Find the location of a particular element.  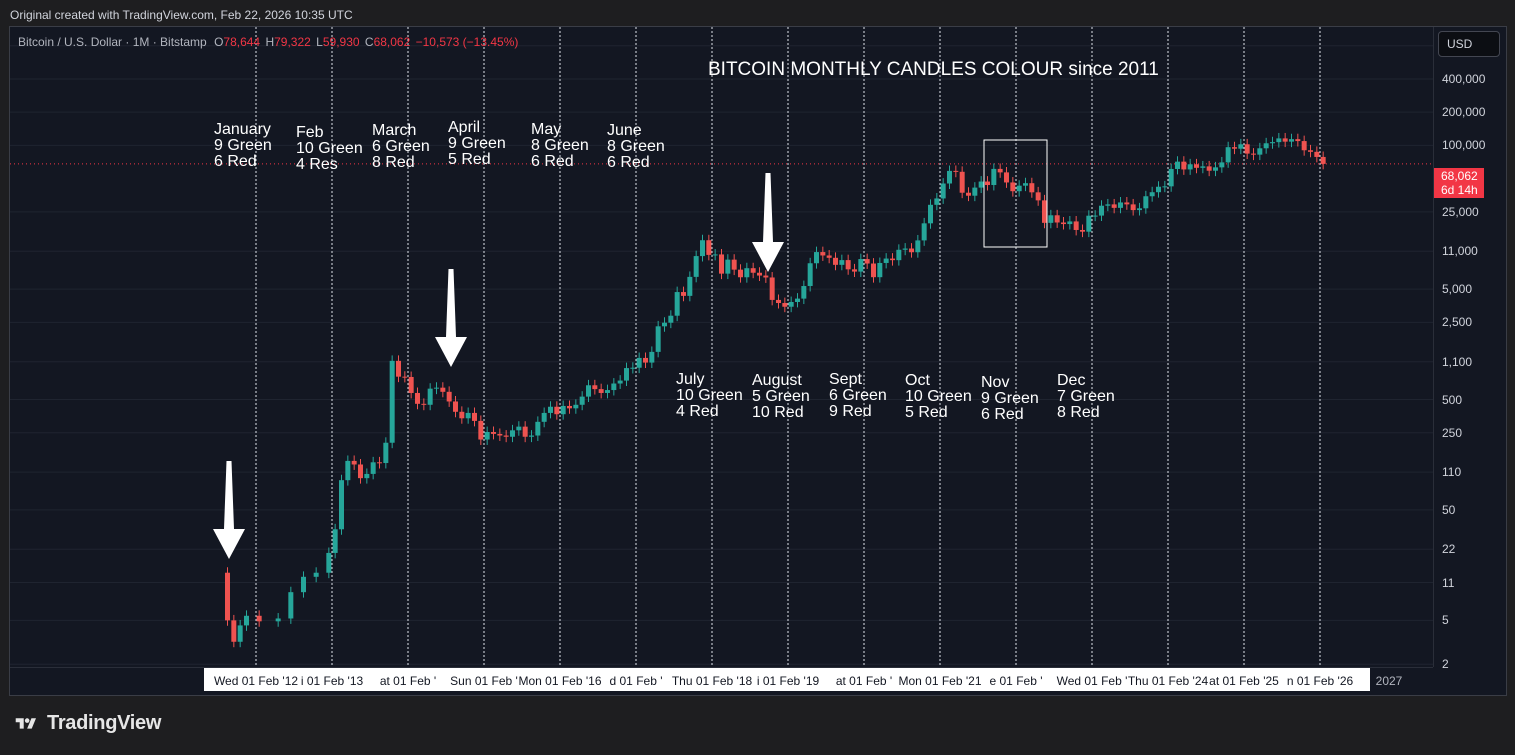

month-annotation: May 8 Green 6 Red is located at coordinates (560, 146).